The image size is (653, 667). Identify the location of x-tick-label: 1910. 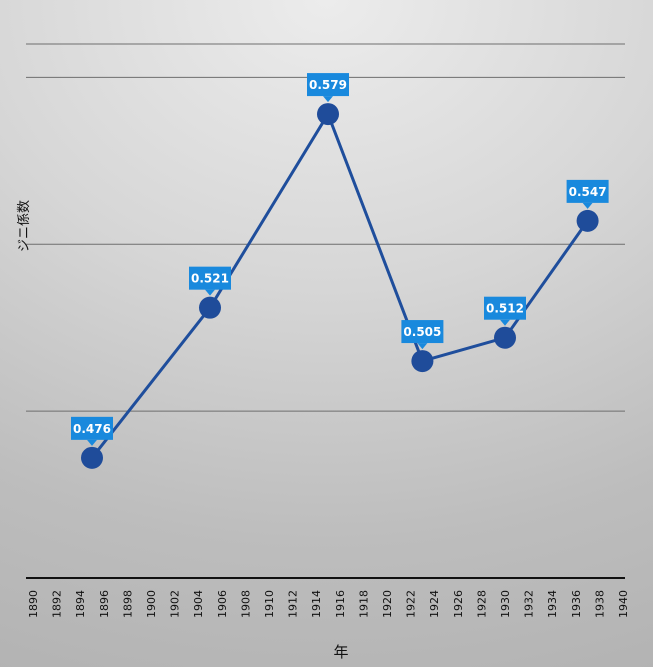
(269, 604).